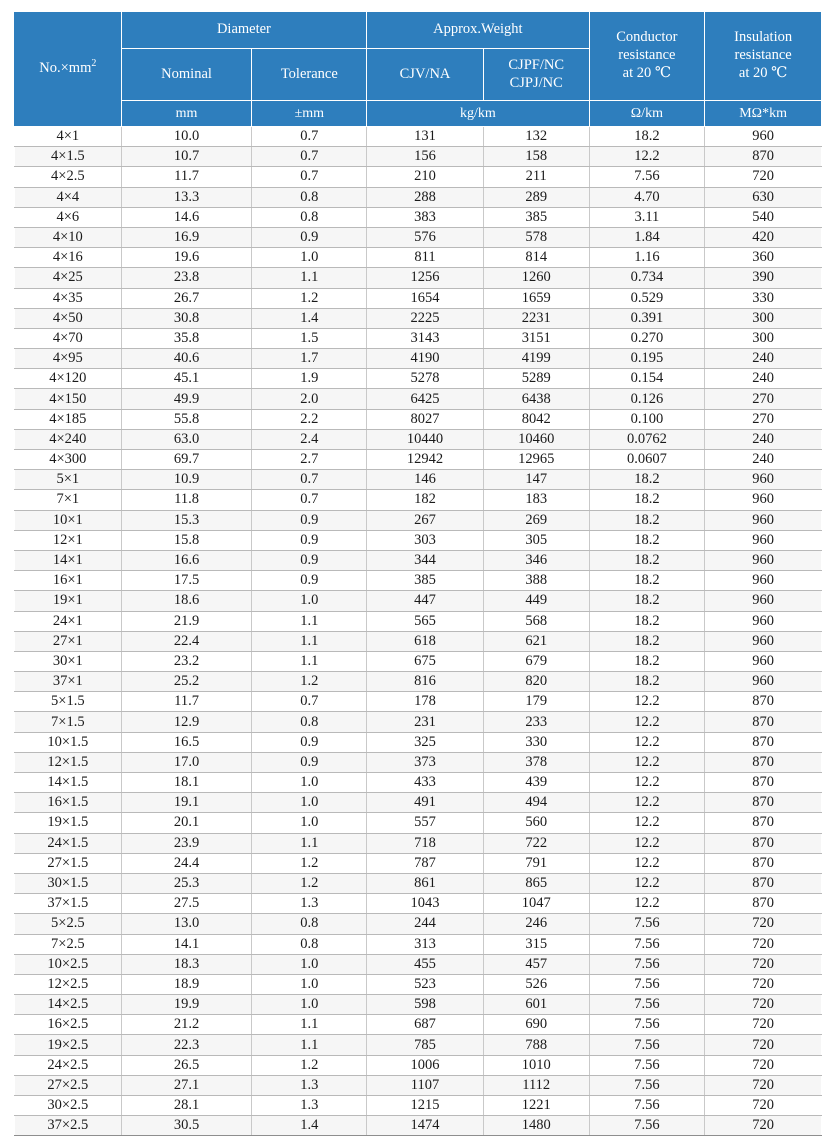 The width and height of the screenshot is (830, 1136). What do you see at coordinates (186, 782) in the screenshot?
I see `cell-nominal: 18.1` at bounding box center [186, 782].